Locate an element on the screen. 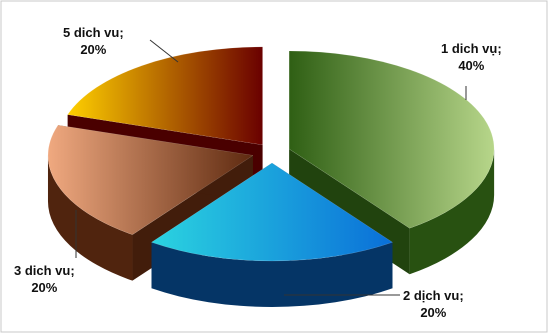 The width and height of the screenshot is (548, 333). data-label-2-dich-vu: 2 dịch vu; 20% is located at coordinates (433, 304).